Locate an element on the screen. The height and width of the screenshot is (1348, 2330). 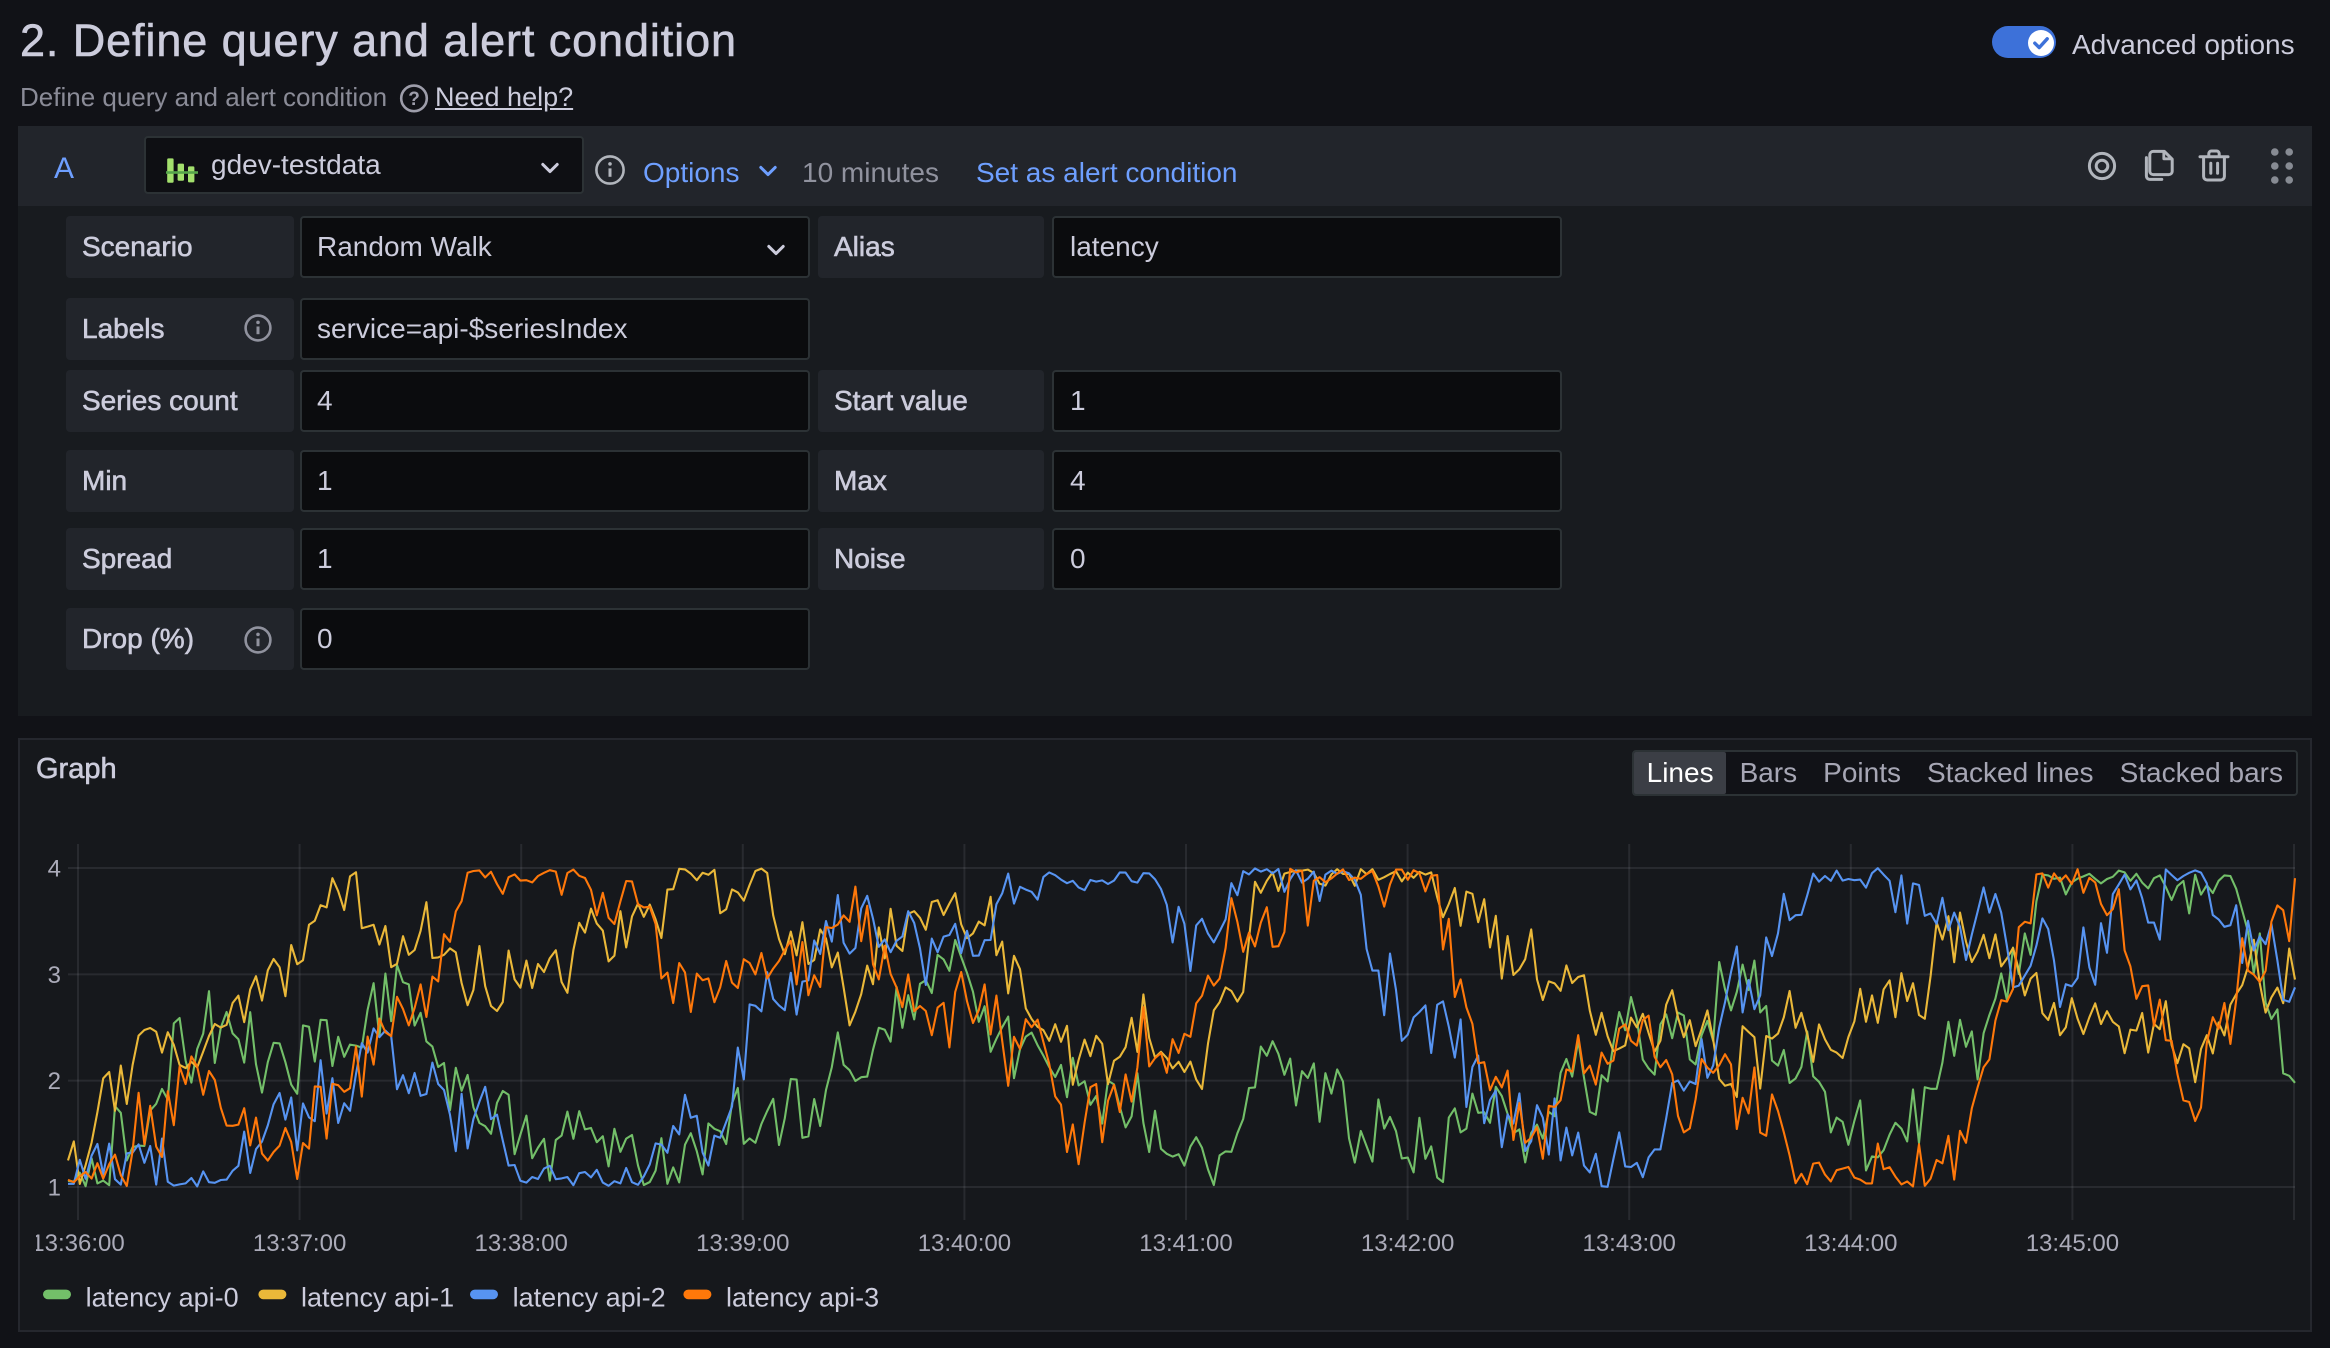
svg-text: 2 is located at coordinates (54, 1080).